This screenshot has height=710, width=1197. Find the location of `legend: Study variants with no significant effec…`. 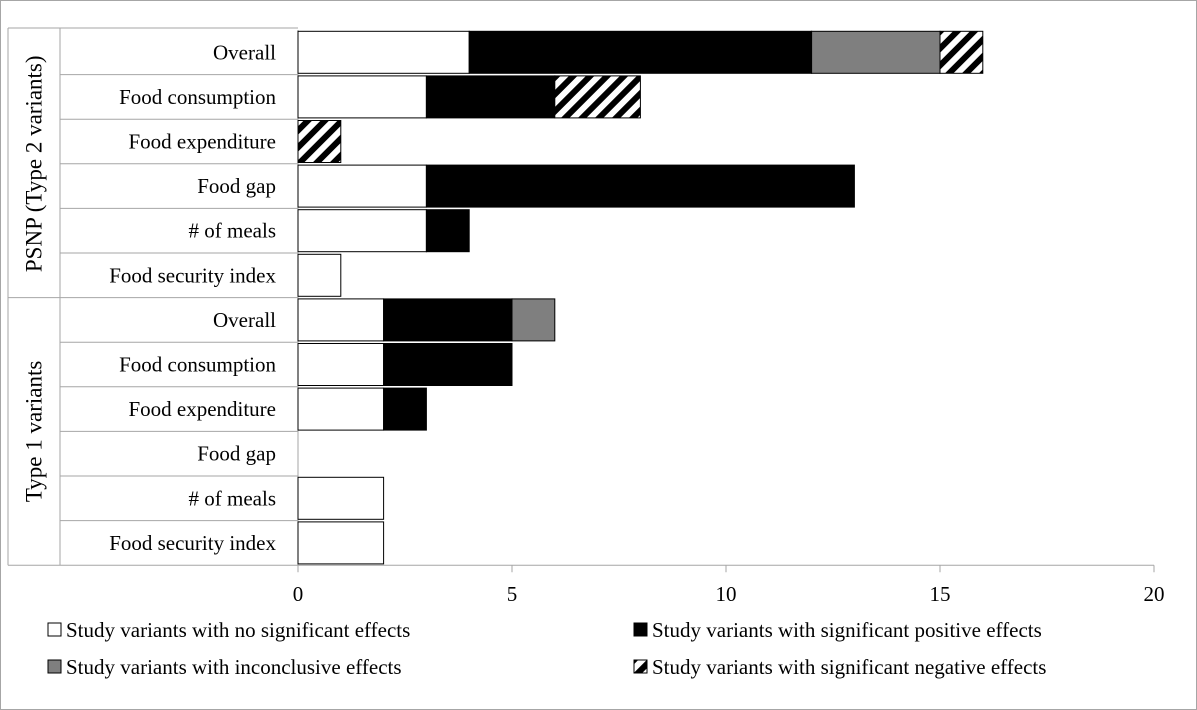

legend: Study variants with no significant effec… is located at coordinates (546, 648).